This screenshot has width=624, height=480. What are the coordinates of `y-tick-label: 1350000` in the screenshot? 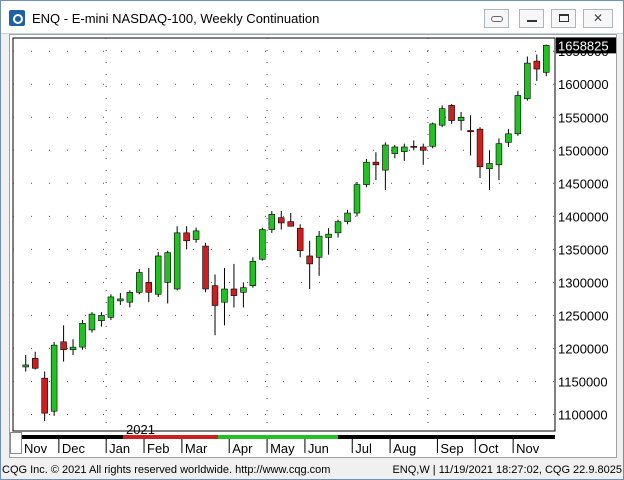 It's located at (583, 249).